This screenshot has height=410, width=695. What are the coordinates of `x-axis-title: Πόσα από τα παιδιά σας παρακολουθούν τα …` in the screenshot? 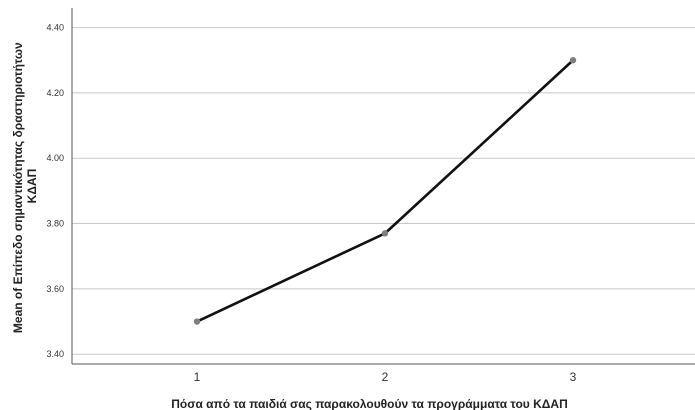 It's located at (369, 403).